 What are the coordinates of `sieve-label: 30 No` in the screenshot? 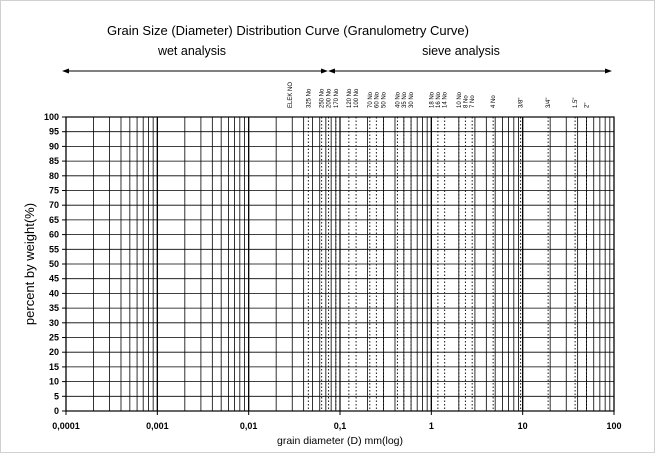 It's located at (412, 99).